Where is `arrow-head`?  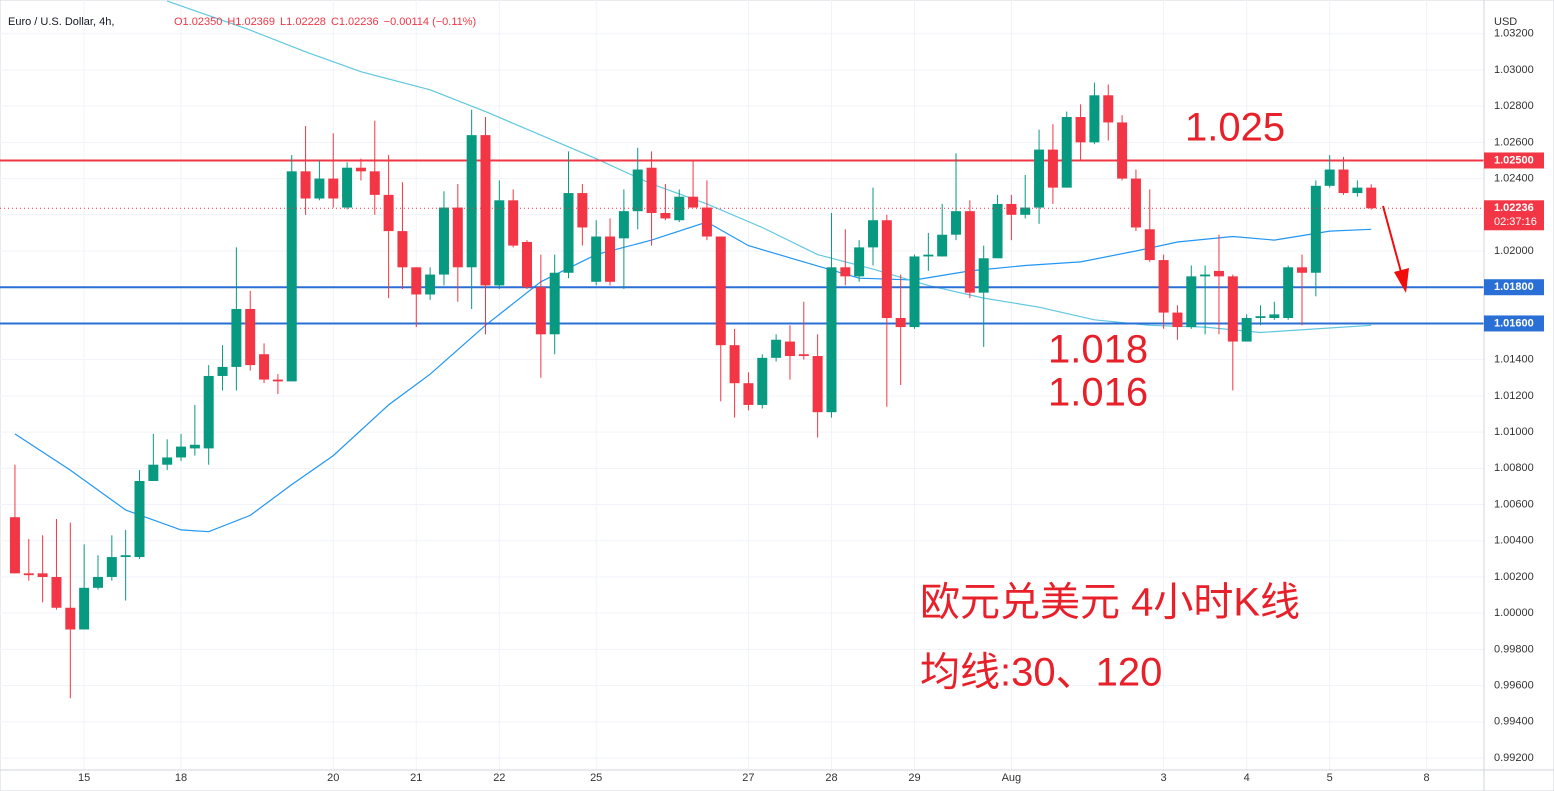
arrow-head is located at coordinates (1401, 280).